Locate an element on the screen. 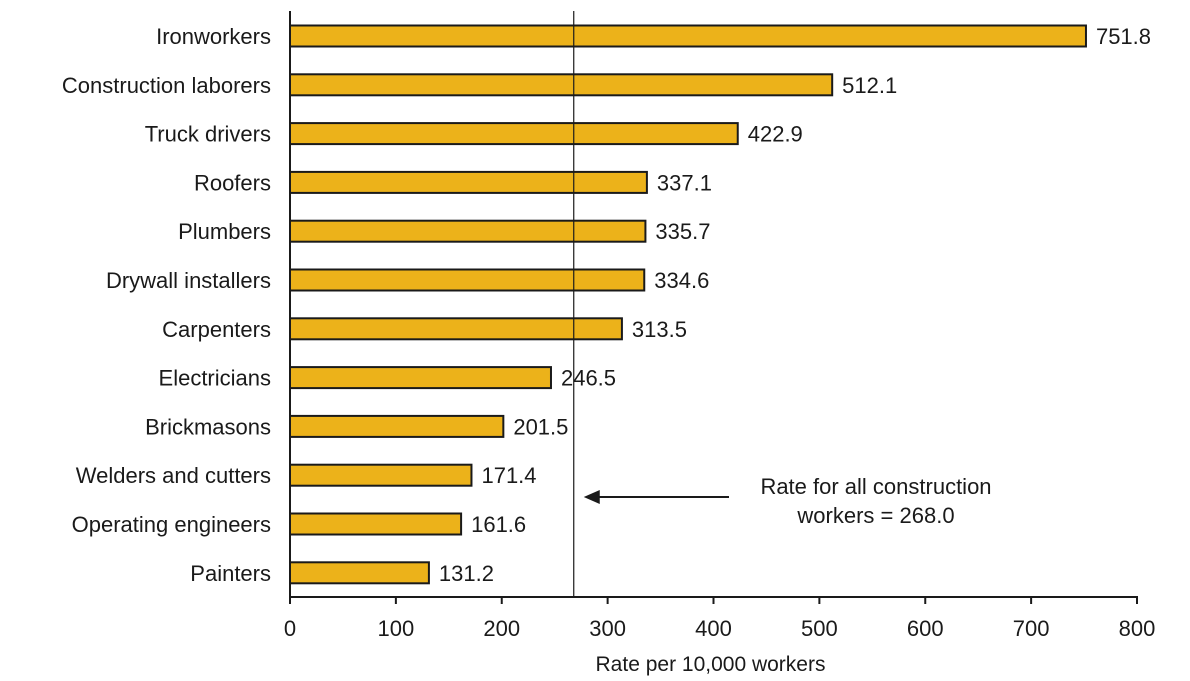 Image resolution: width=1190 pixels, height=681 pixels. data-label: 335.7 is located at coordinates (682, 231).